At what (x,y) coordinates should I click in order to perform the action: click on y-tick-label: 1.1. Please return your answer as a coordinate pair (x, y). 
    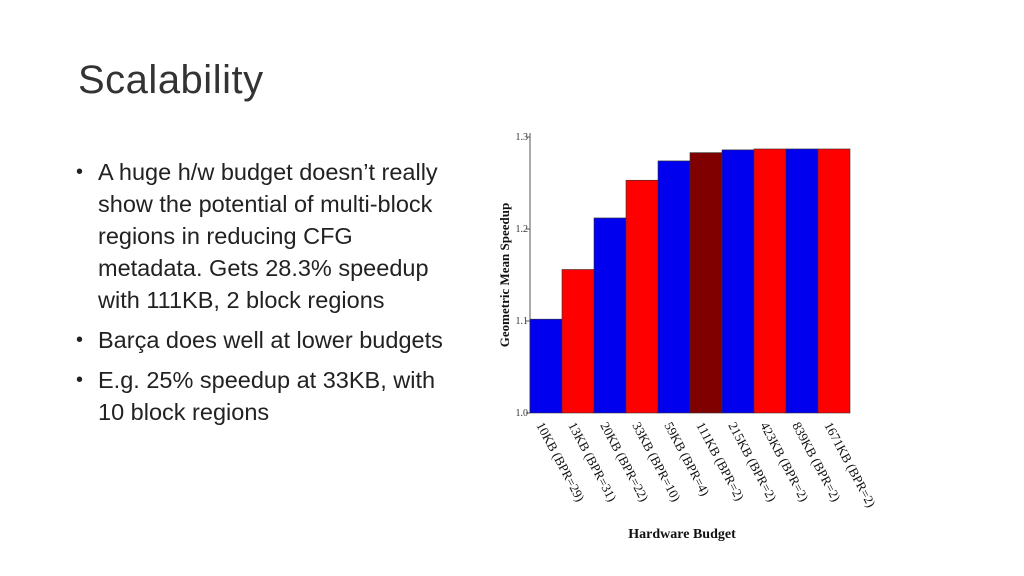
    Looking at the image, I should click on (522, 321).